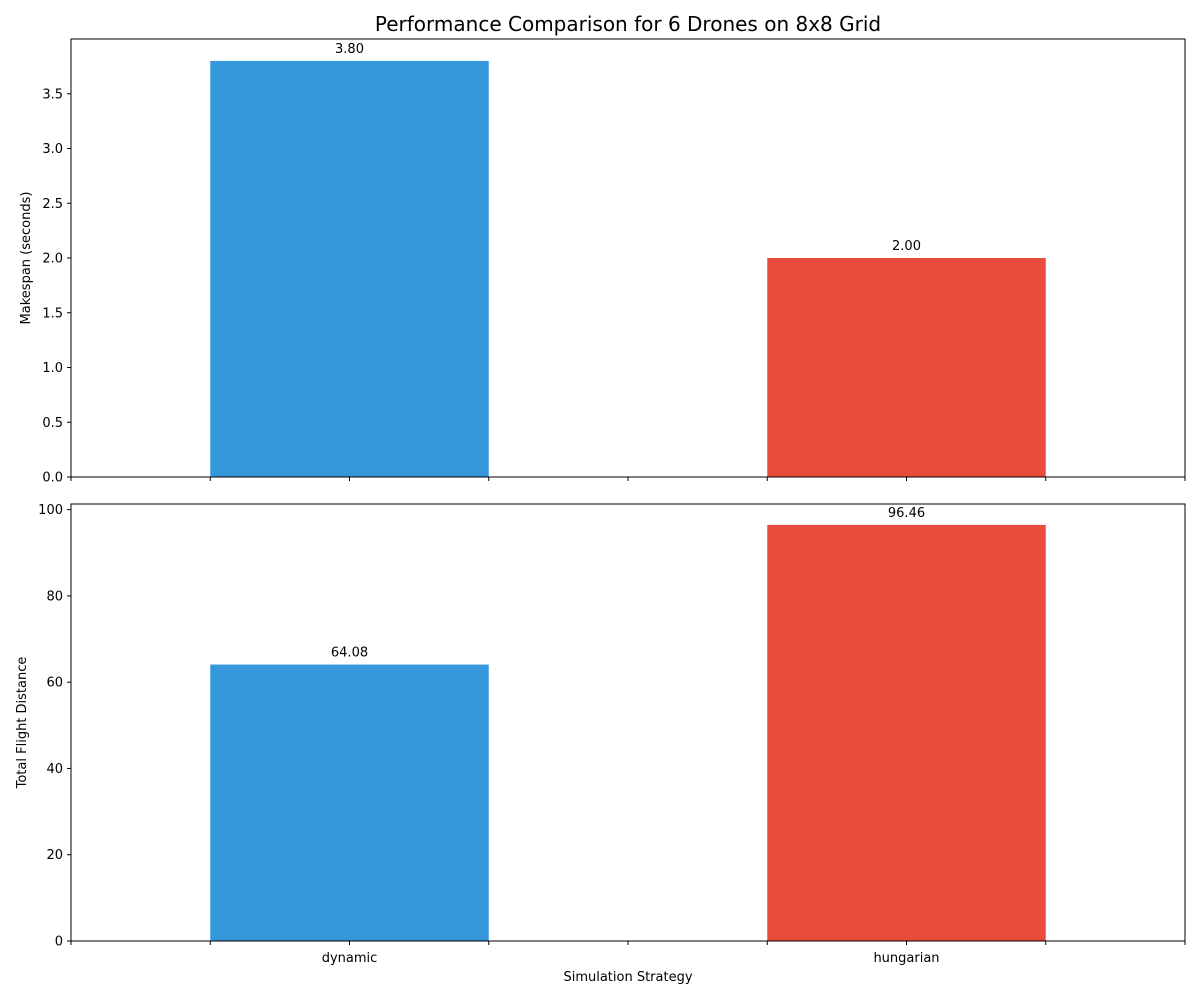 The height and width of the screenshot is (1000, 1200). I want to click on y-tick-label: 0.5, so click(52, 423).